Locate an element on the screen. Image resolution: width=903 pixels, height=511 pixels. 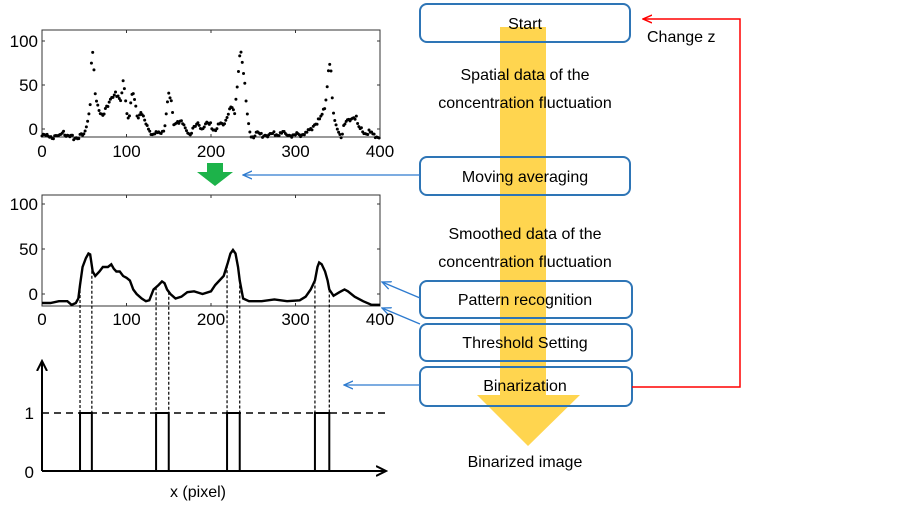
flow-step-pattern-recognition: Pattern recognition is located at coordinates (526, 299).